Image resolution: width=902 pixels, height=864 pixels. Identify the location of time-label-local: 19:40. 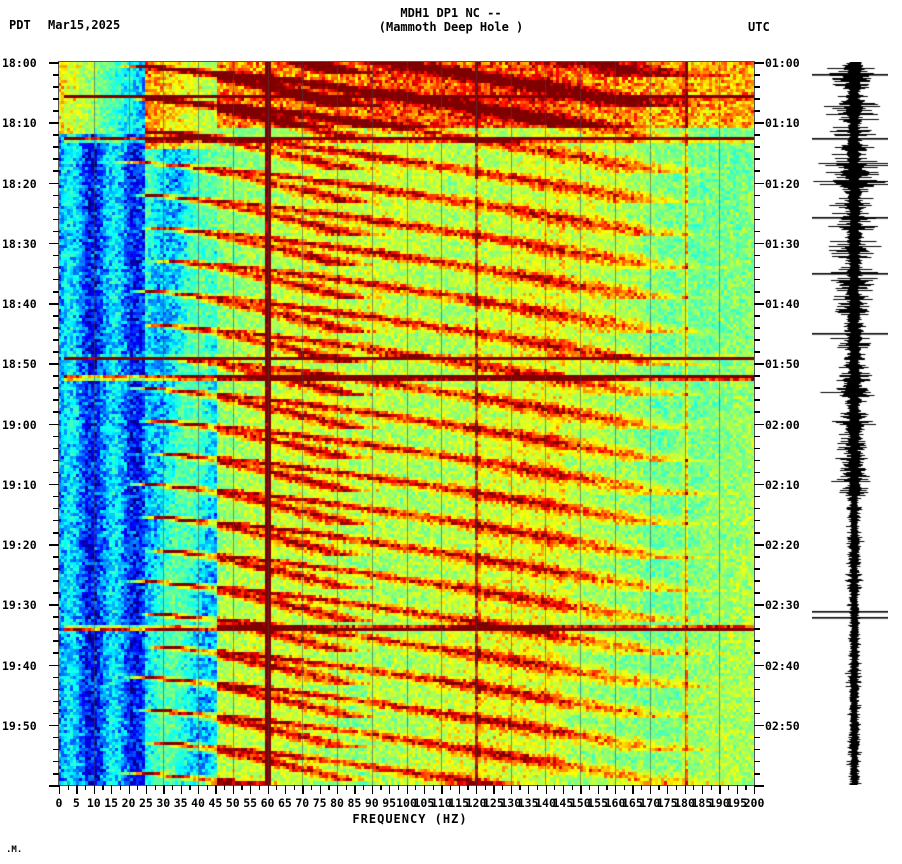
(19, 665).